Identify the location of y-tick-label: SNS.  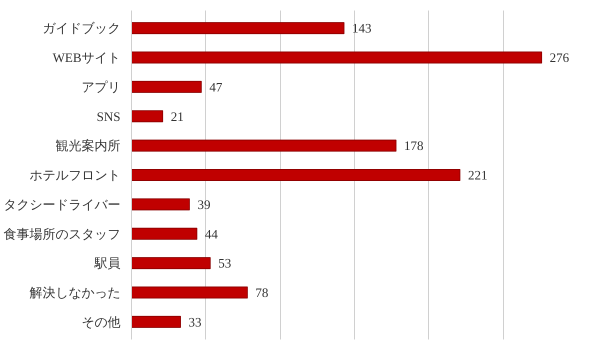
(108, 116).